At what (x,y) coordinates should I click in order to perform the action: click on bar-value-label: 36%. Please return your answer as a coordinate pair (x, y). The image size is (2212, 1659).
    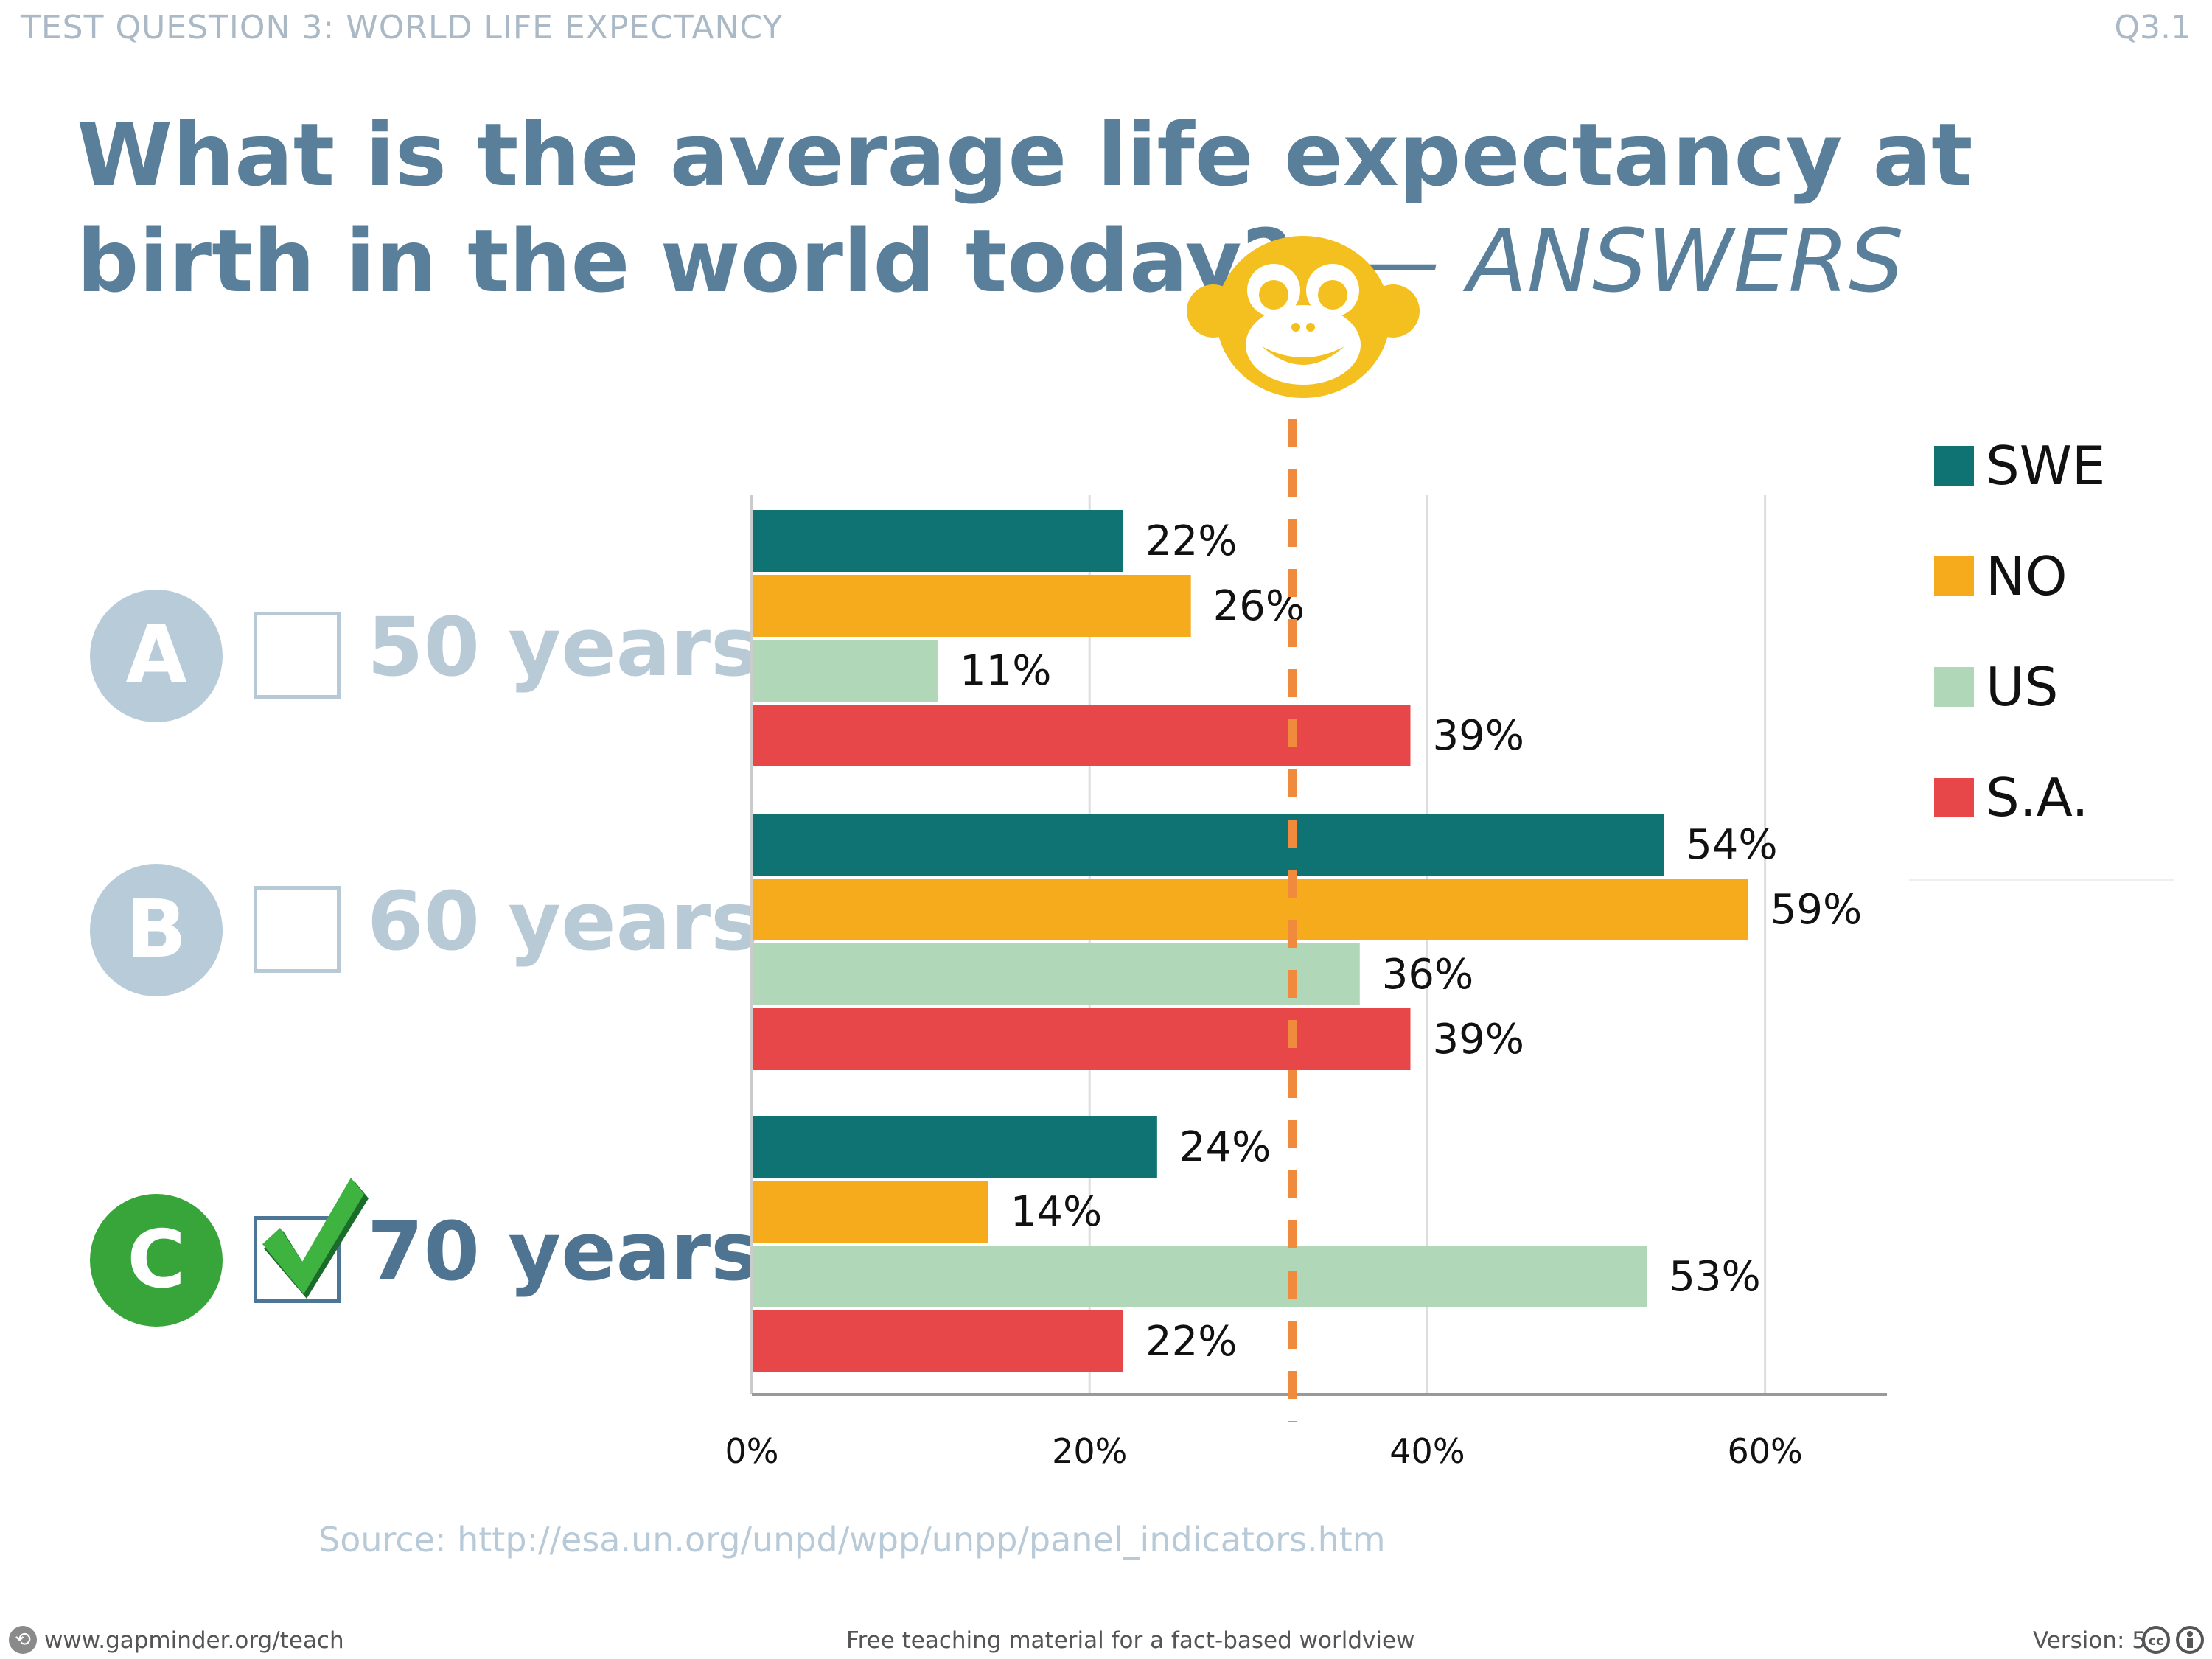
    Looking at the image, I should click on (1427, 975).